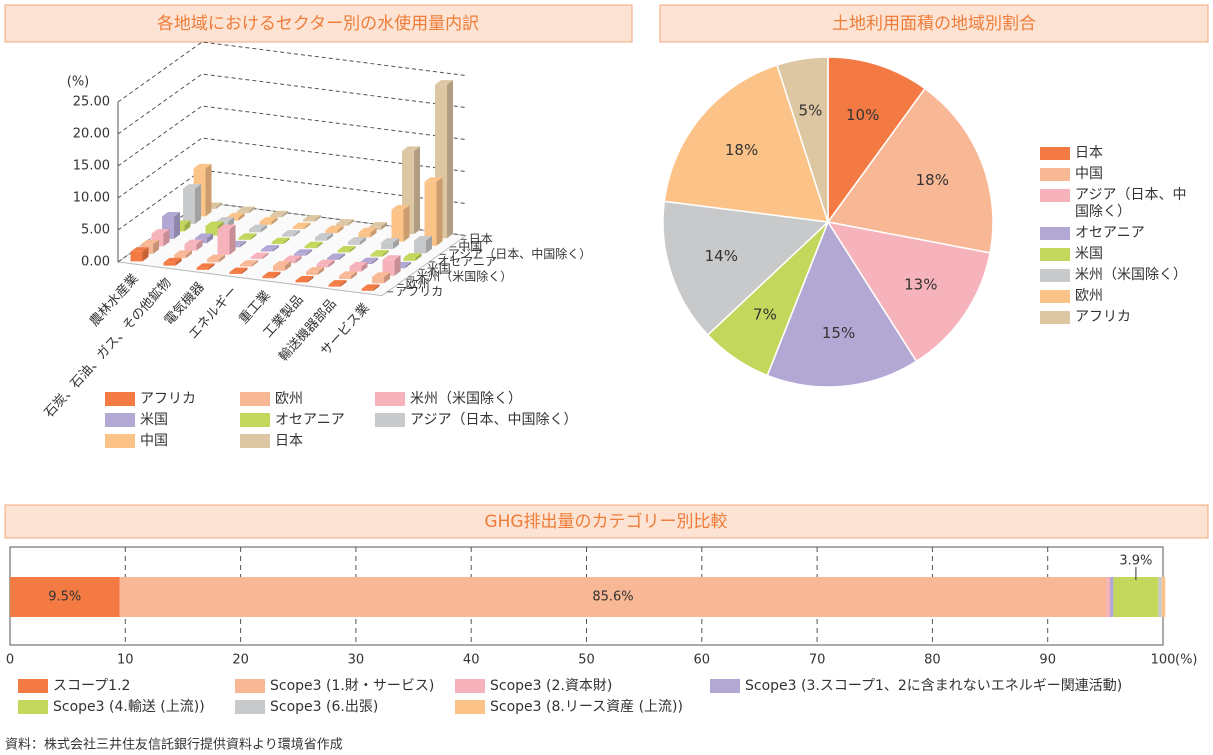 Image resolution: width=1213 pixels, height=755 pixels. I want to click on legend-label: 米国, so click(1089, 254).